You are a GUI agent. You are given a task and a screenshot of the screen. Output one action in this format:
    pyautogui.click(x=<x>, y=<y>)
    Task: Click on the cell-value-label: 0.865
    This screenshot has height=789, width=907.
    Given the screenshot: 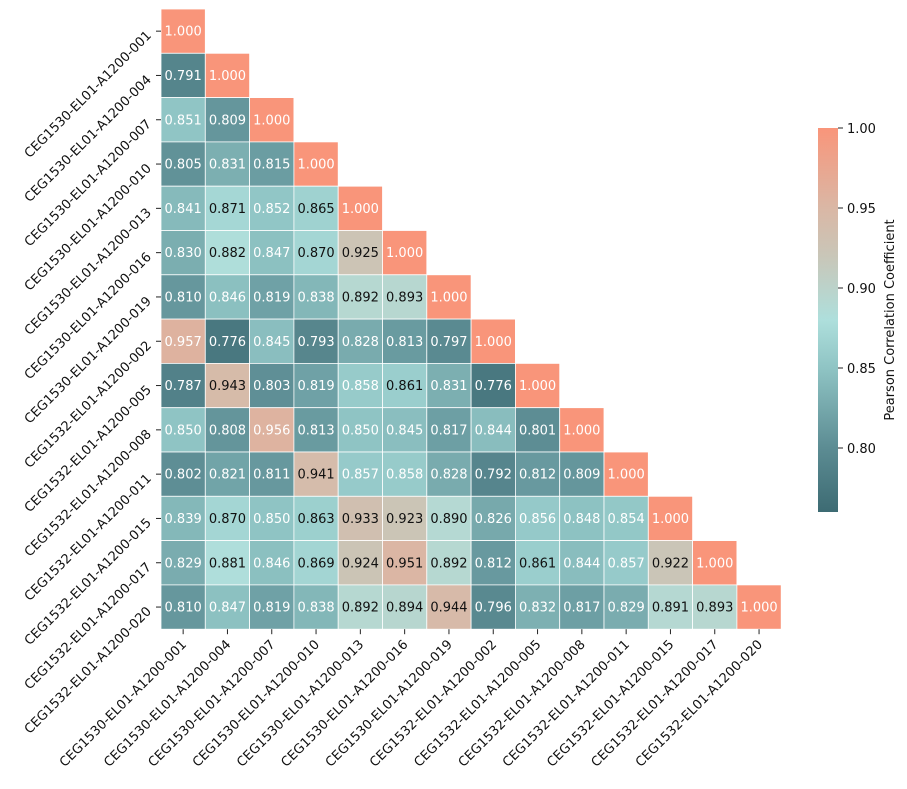 What is the action you would take?
    pyautogui.click(x=315, y=209)
    